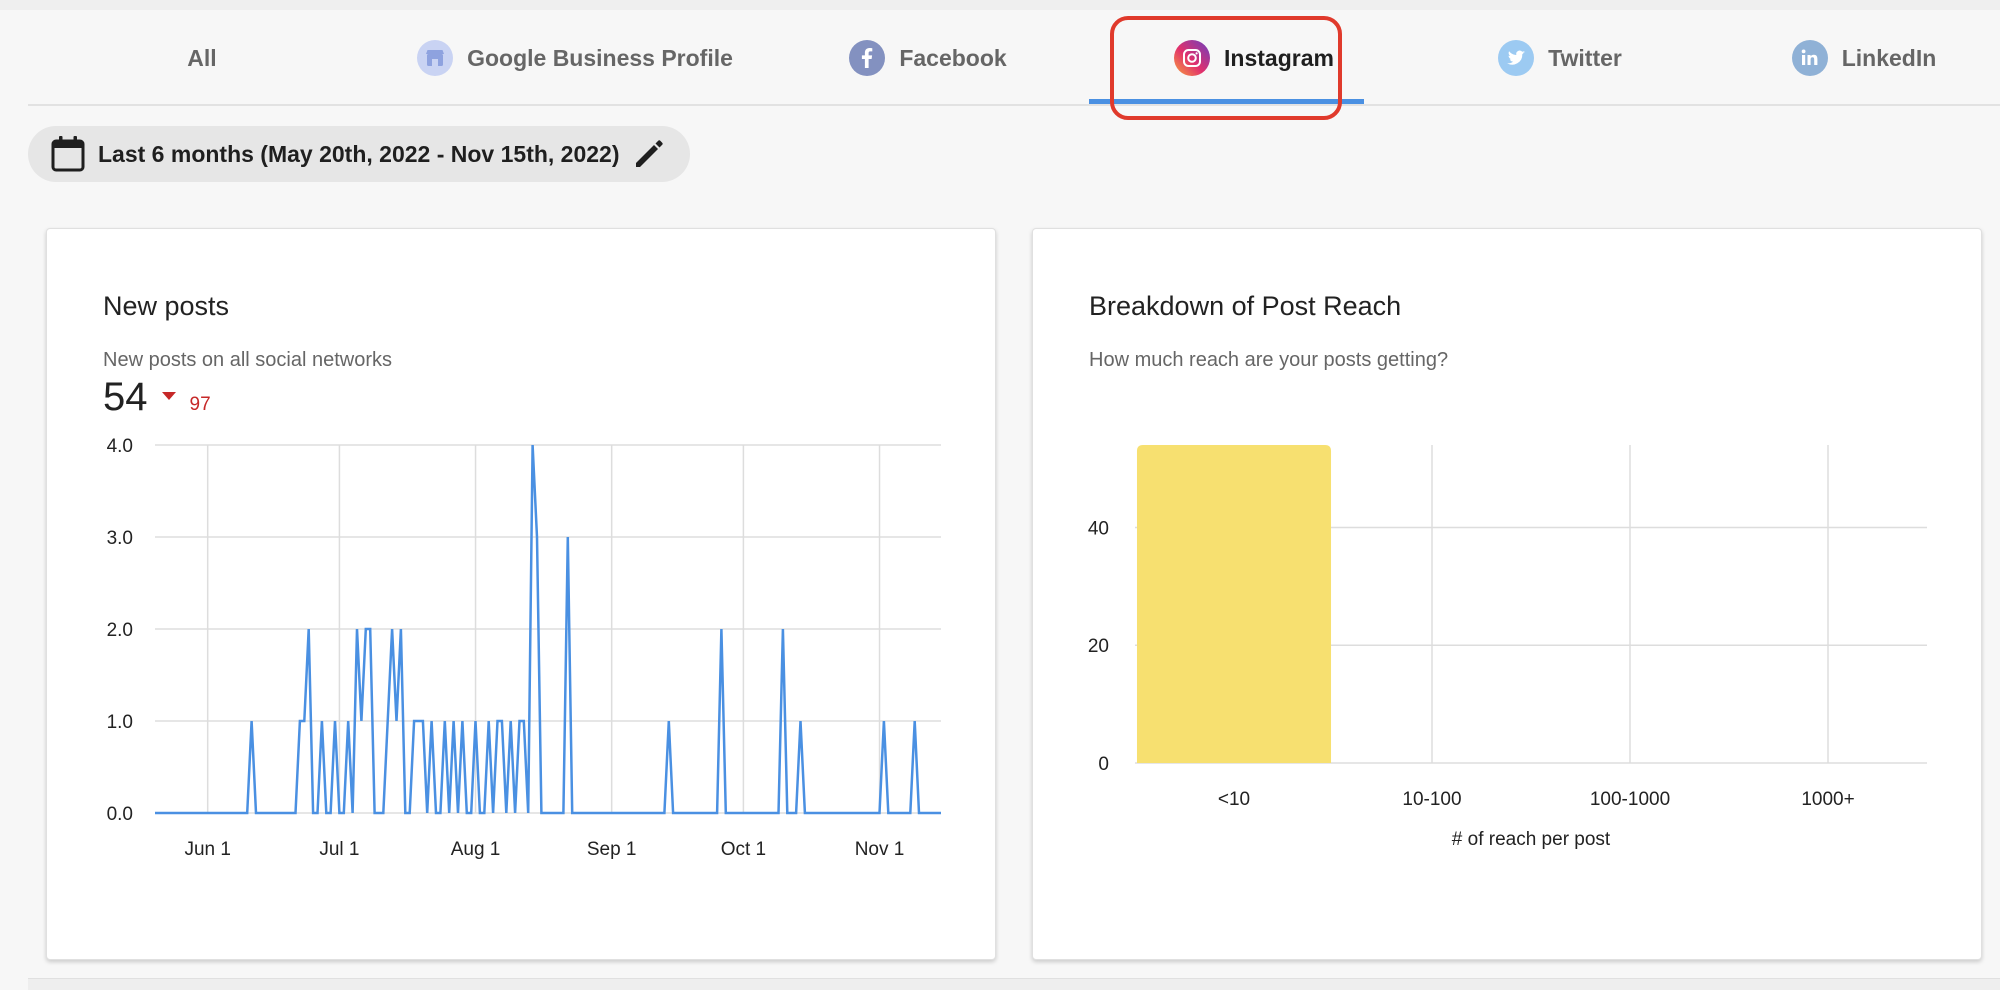  I want to click on x-tick-label: 1000+, so click(1827, 799).